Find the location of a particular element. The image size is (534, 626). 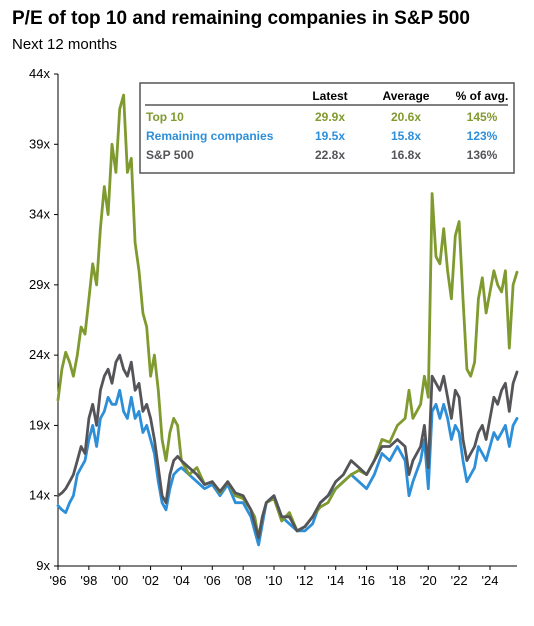

x-tick-label: '10 is located at coordinates (274, 580).